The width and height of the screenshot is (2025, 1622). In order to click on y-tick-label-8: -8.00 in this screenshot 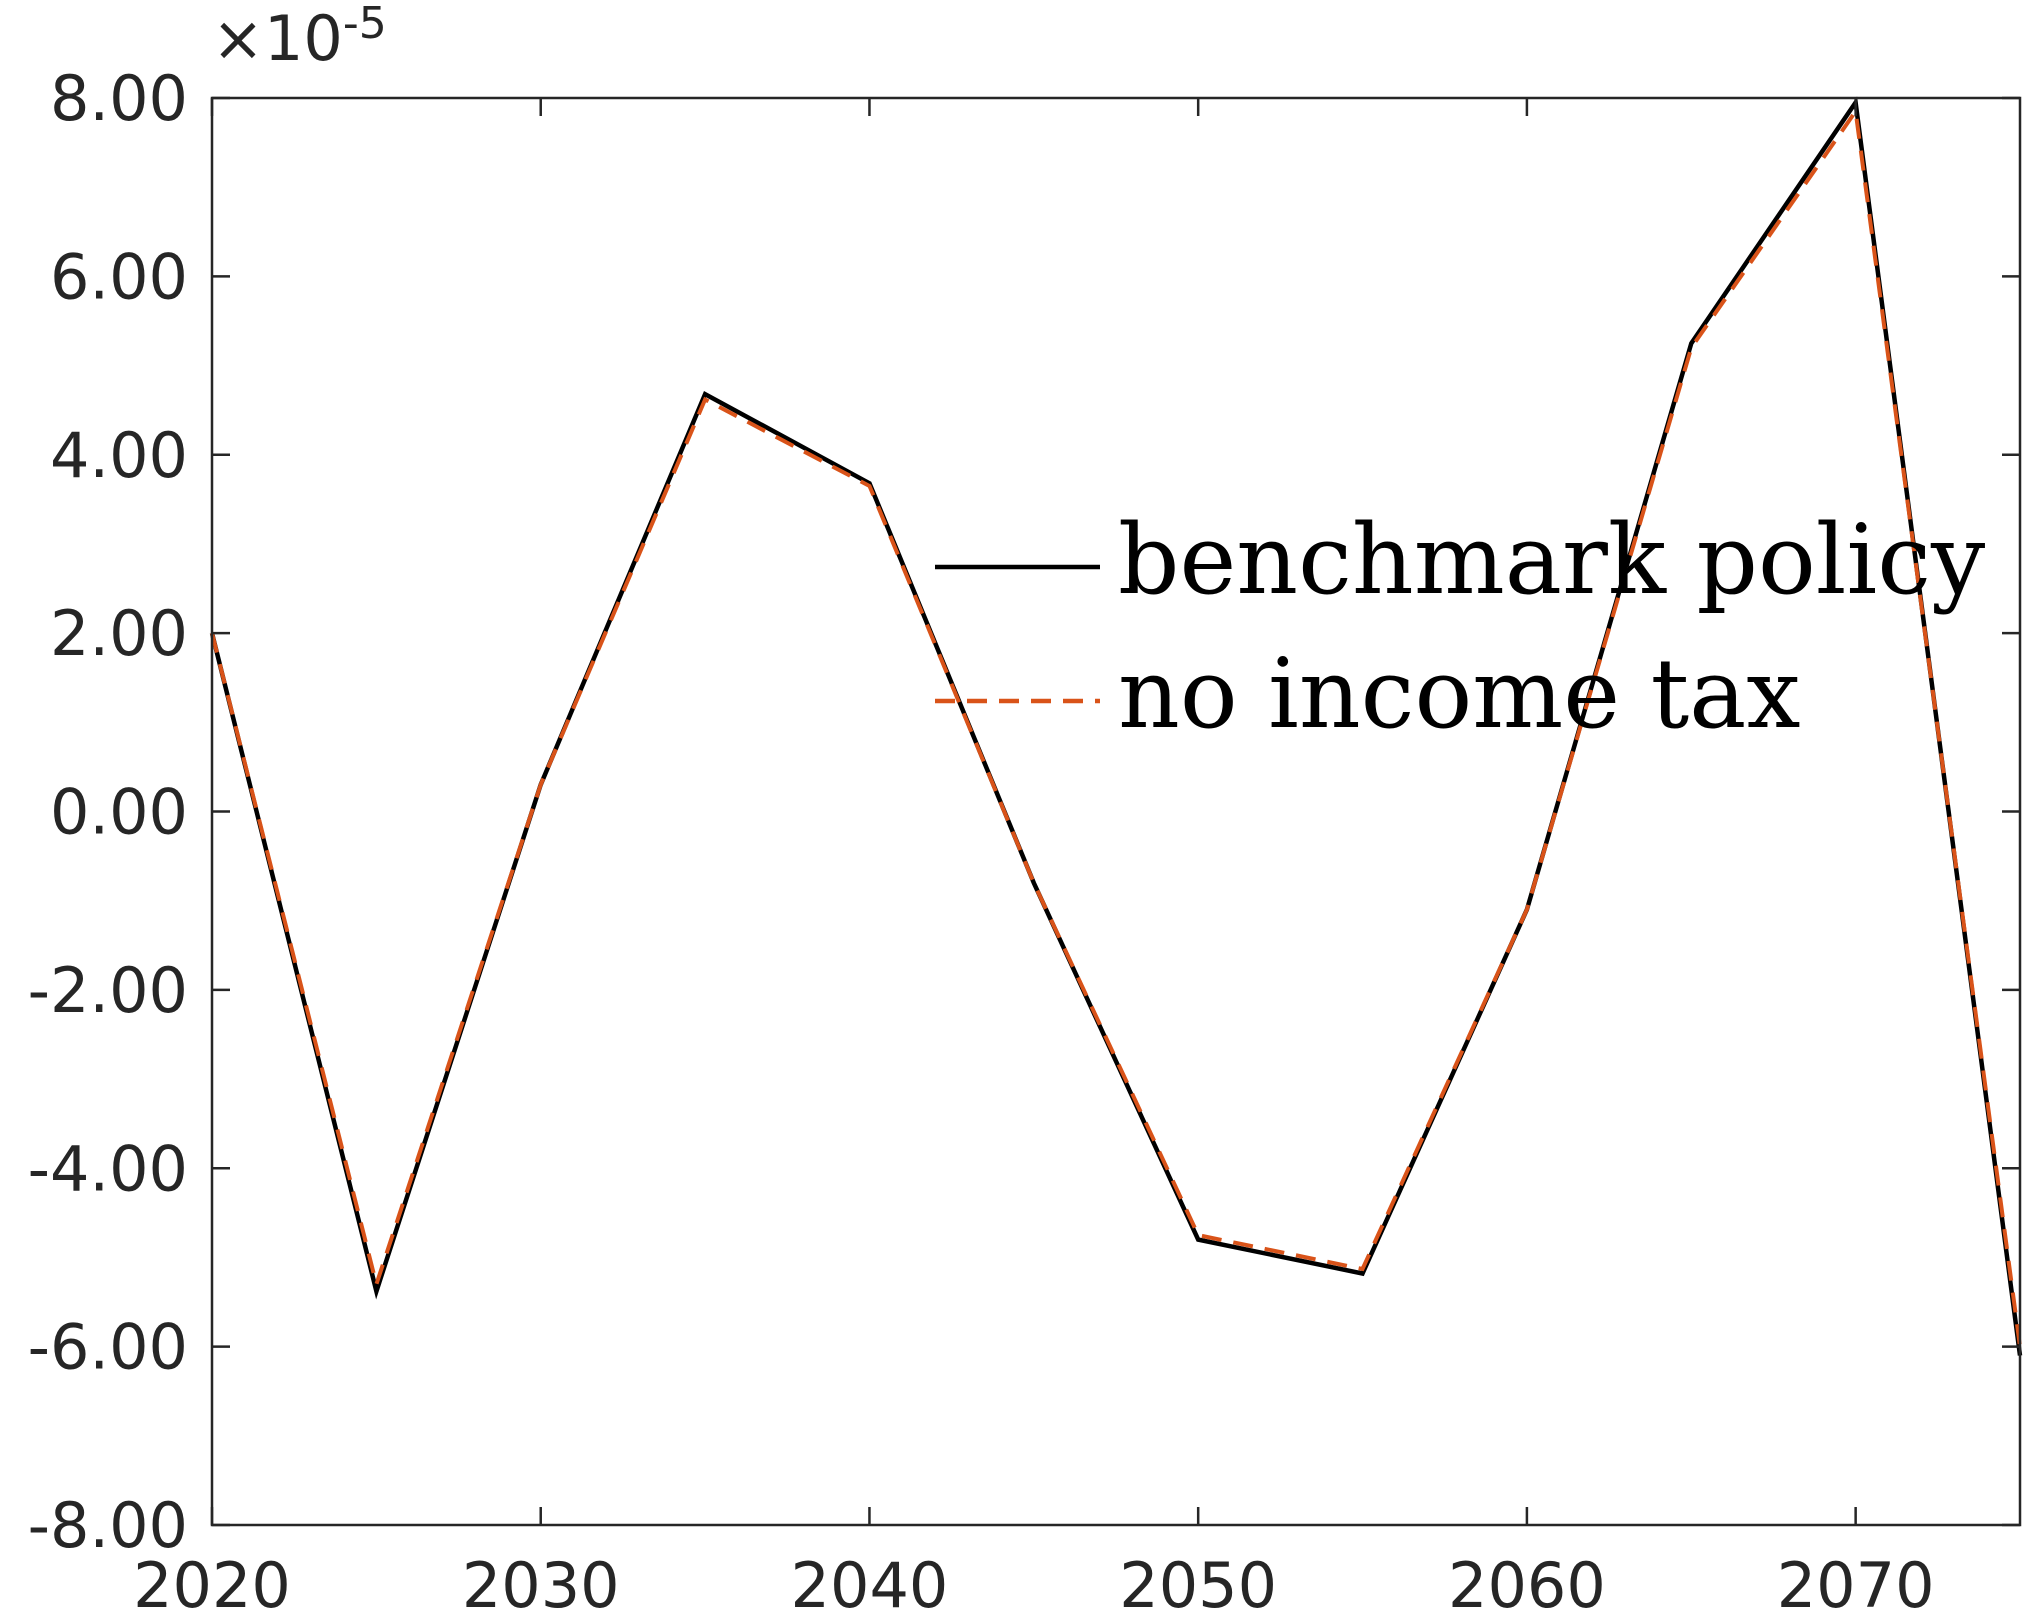, I will do `click(108, 1525)`.